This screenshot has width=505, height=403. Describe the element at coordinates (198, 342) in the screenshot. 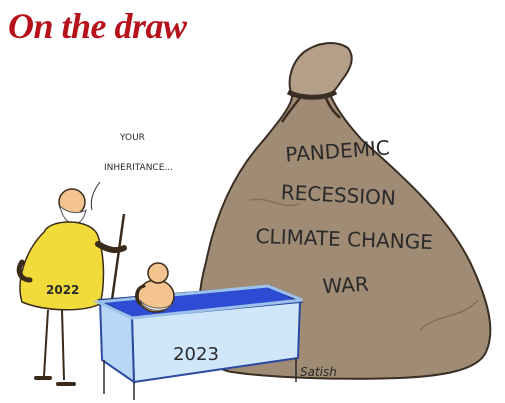

I see `tub-2023: 2023` at that location.